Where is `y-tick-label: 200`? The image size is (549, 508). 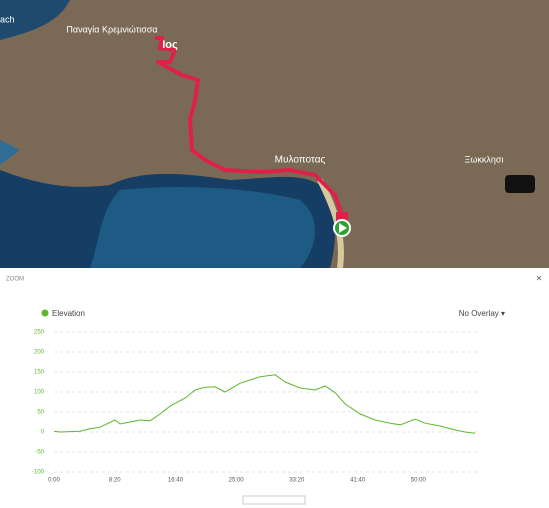 y-tick-label: 200 is located at coordinates (39, 353).